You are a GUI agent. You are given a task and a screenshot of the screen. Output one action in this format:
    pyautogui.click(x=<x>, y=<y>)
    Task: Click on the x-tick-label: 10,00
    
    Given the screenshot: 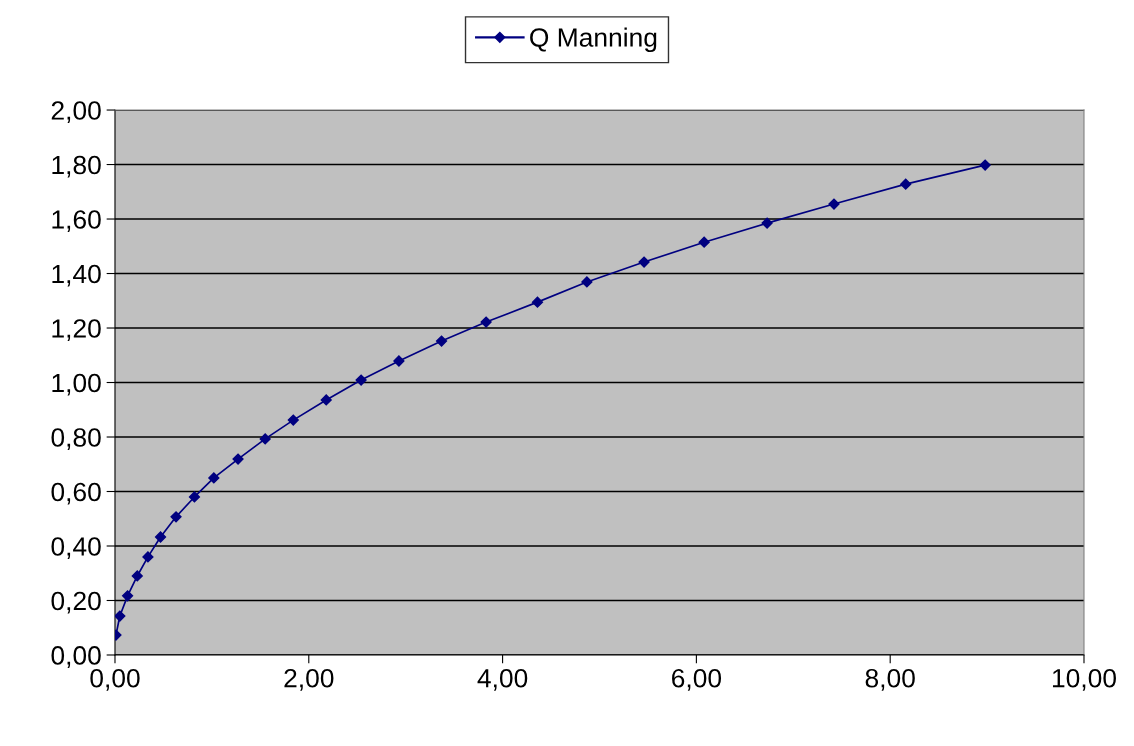 What is the action you would take?
    pyautogui.click(x=1084, y=679)
    